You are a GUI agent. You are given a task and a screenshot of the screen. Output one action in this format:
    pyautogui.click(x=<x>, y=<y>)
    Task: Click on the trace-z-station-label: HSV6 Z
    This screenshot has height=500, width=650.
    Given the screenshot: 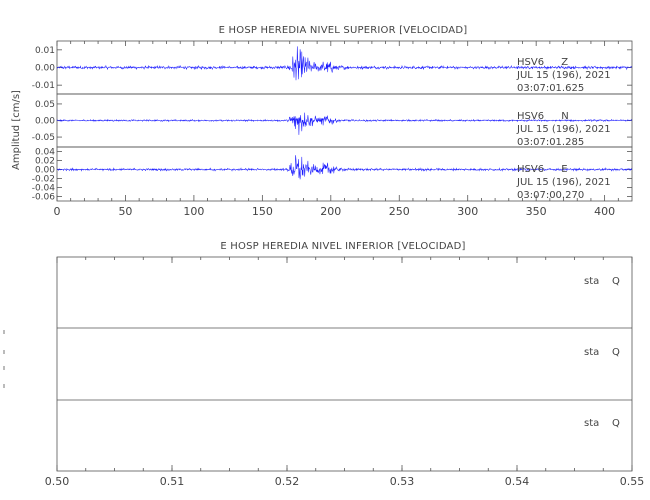 What is the action you would take?
    pyautogui.click(x=542, y=62)
    